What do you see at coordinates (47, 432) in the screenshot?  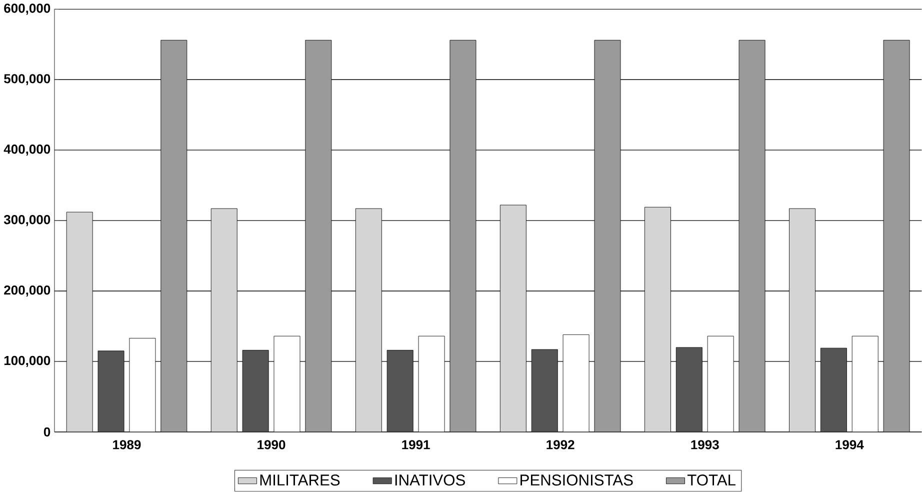 I see `y-tick-label: 0` at bounding box center [47, 432].